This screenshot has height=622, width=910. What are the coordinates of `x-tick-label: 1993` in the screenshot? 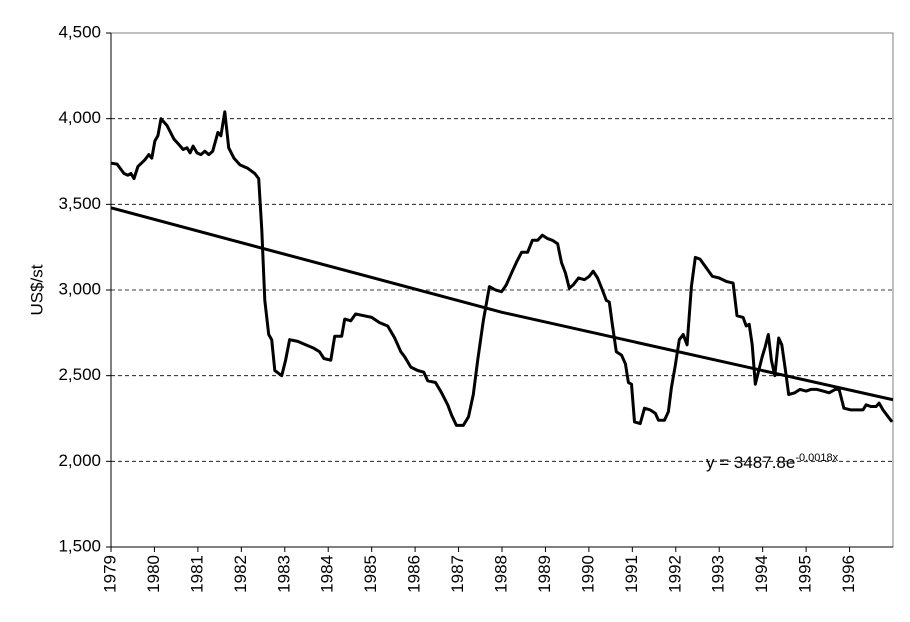 It's located at (718, 574).